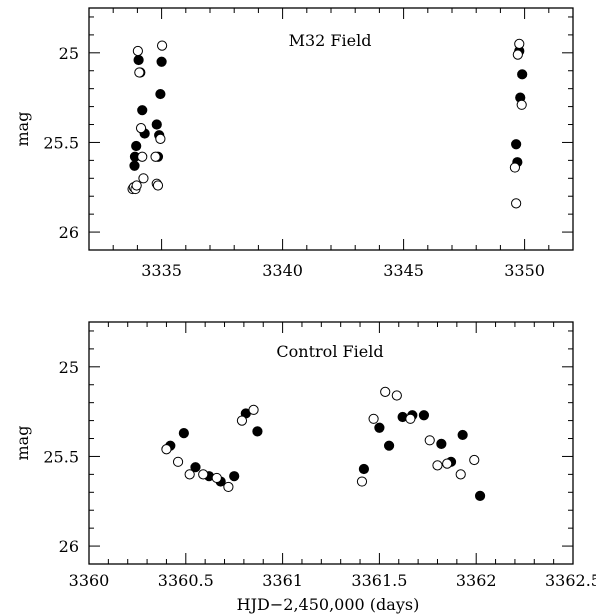 Image resolution: width=596 pixels, height=614 pixels. What do you see at coordinates (403, 270) in the screenshot?
I see `x-tick-label: 3345` at bounding box center [403, 270].